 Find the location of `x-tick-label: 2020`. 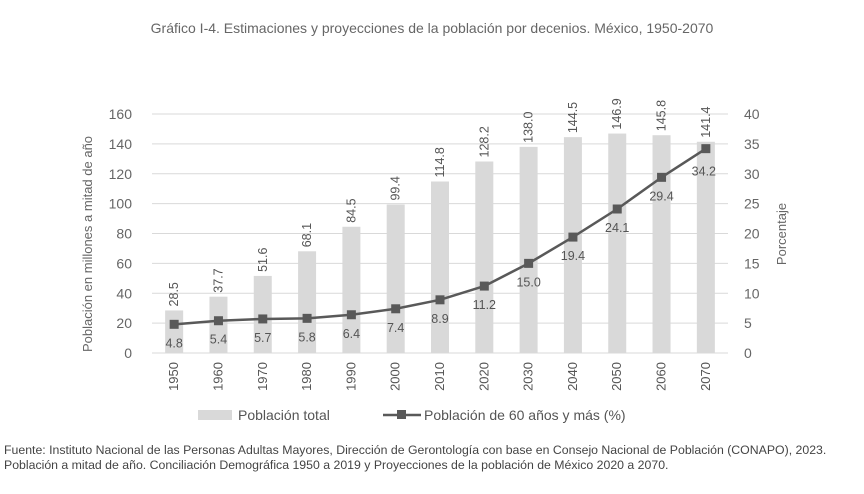

x-tick-label: 2020 is located at coordinates (483, 376).